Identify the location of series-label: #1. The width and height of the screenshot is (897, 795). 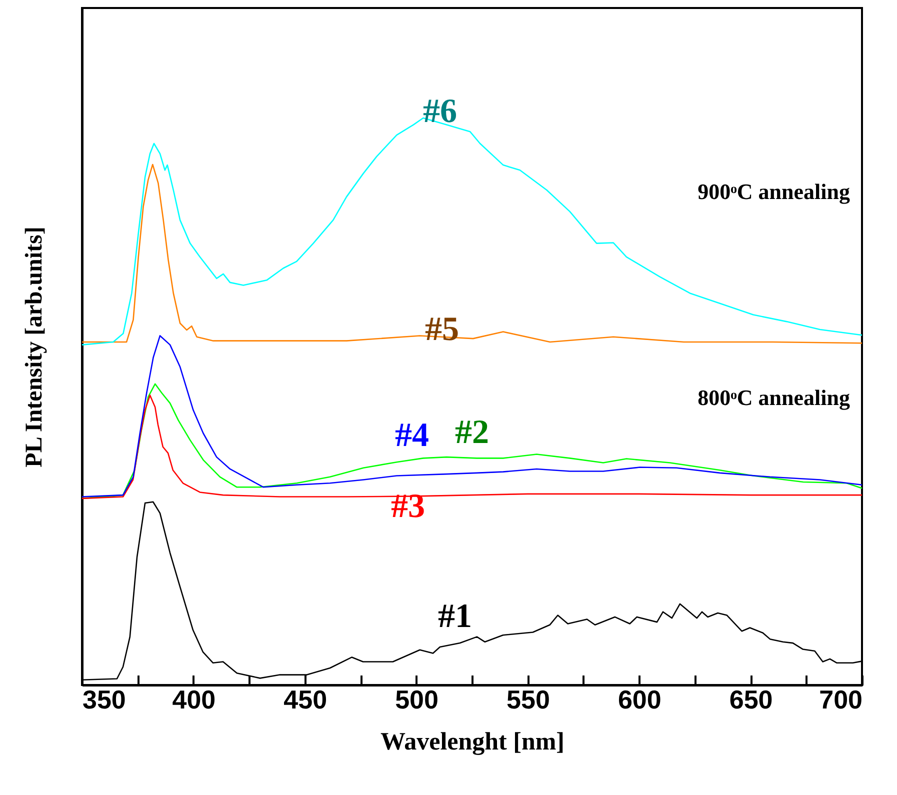
(455, 616).